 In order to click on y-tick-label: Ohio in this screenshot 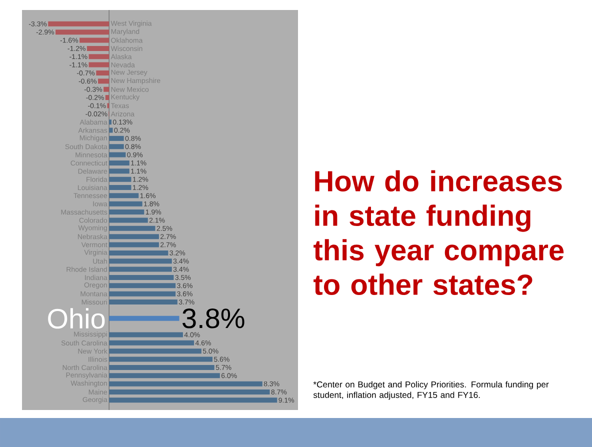, I will do `click(76, 318)`.